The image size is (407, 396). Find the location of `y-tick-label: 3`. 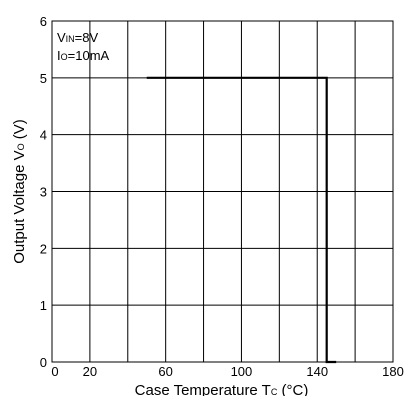

y-tick-label: 3 is located at coordinates (43, 192).